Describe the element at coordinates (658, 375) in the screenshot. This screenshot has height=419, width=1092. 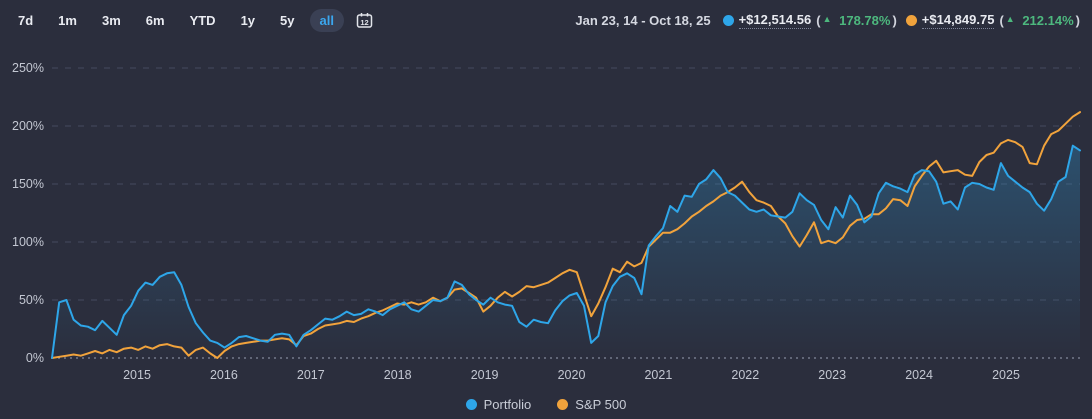
I see `x-axis-tick-label: 2021` at that location.